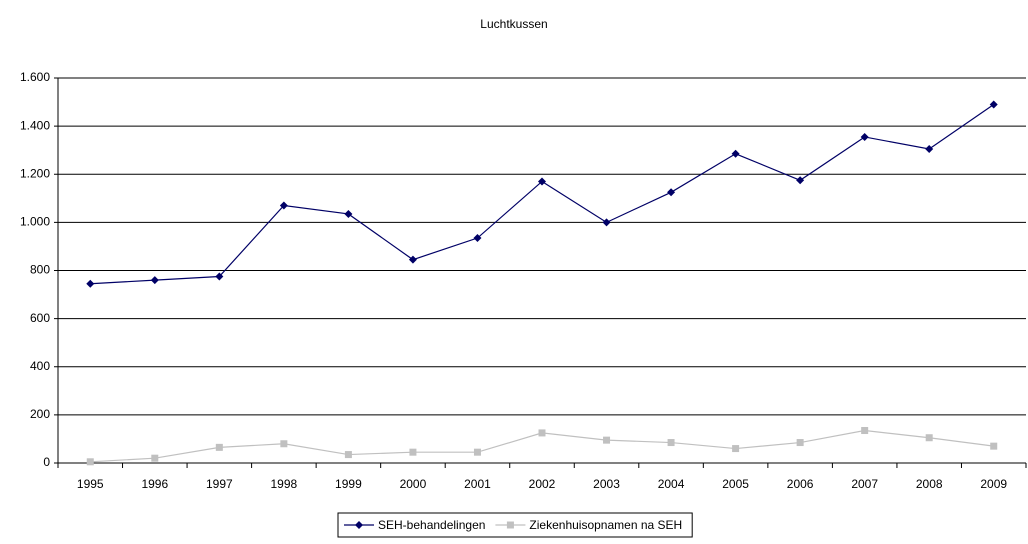 The width and height of the screenshot is (1028, 544). What do you see at coordinates (35, 173) in the screenshot?
I see `y-tick-label: 1.200` at bounding box center [35, 173].